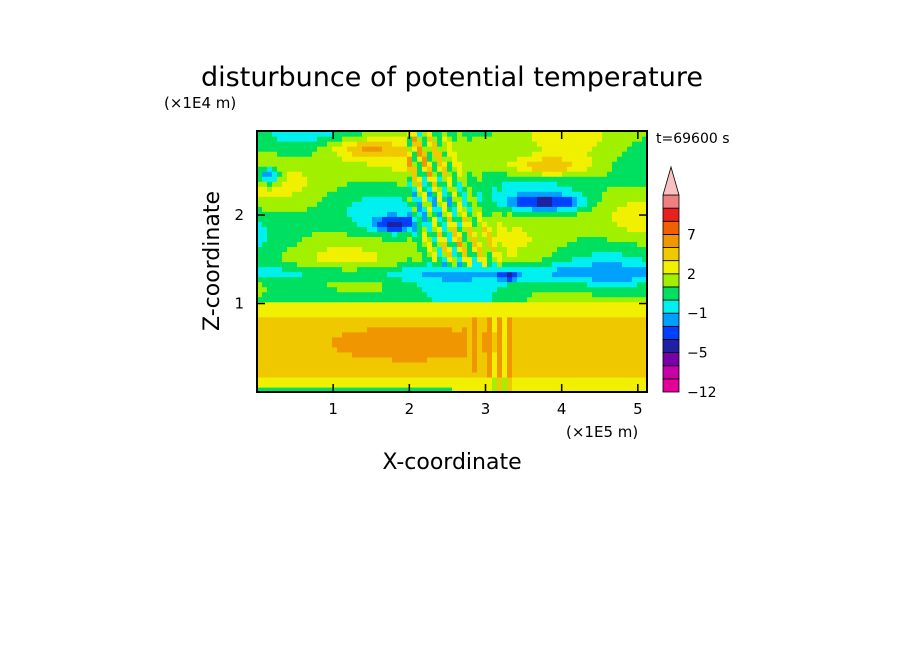 Image resolution: width=904 pixels, height=654 pixels. I want to click on colorbar-swatch, so click(671, 306).